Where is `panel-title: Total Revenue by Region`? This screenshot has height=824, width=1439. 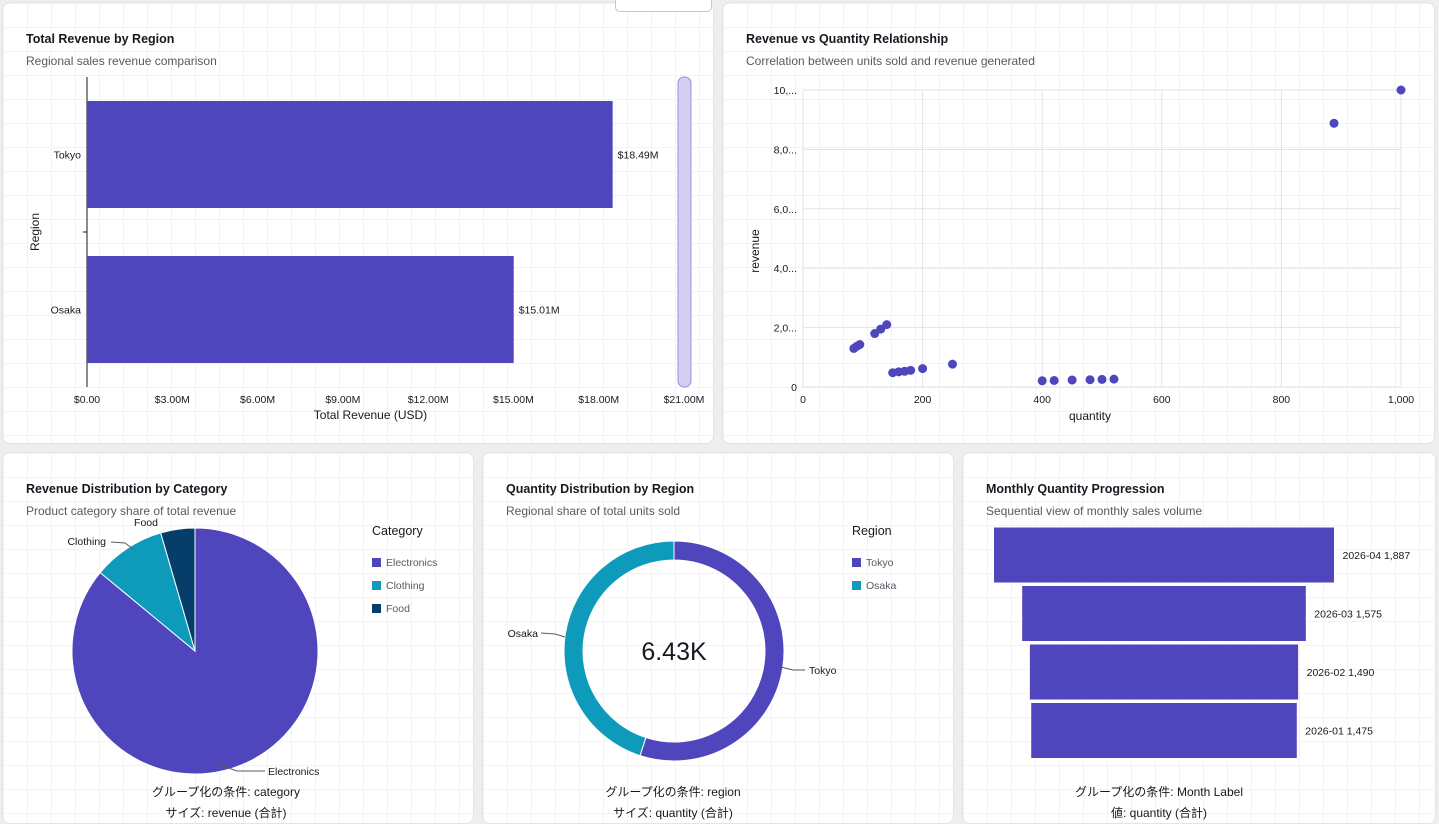 panel-title: Total Revenue by Region is located at coordinates (100, 39).